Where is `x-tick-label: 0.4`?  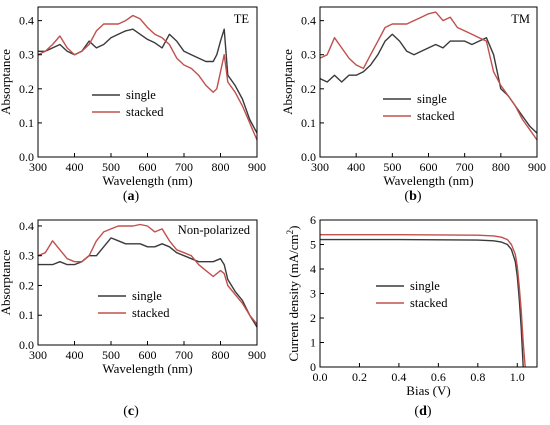 x-tick-label: 0.4 is located at coordinates (398, 377).